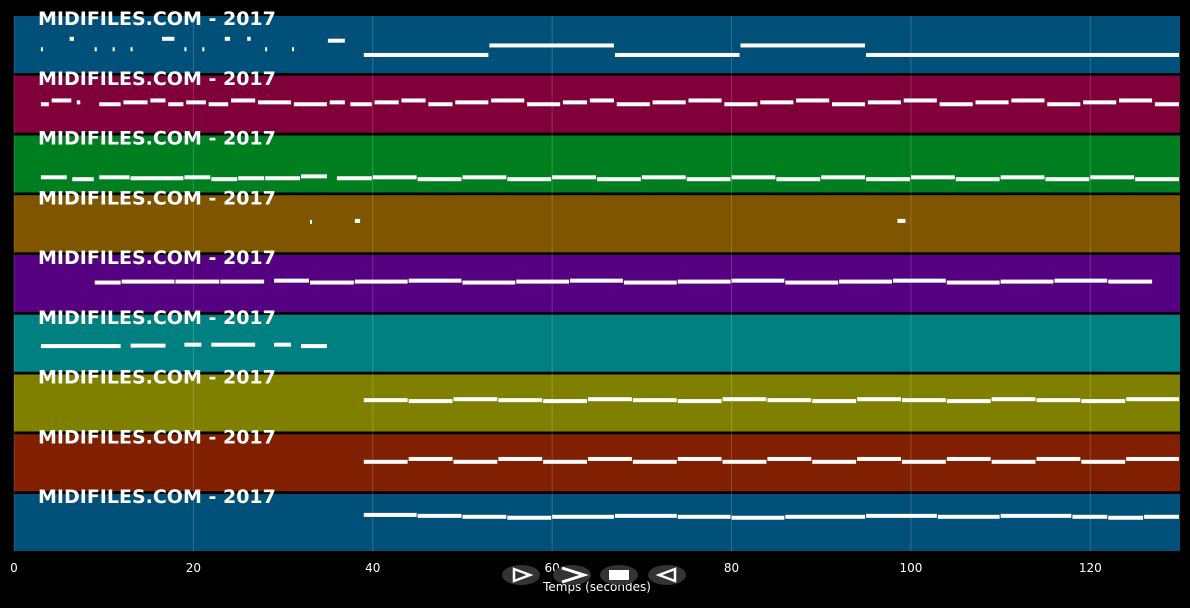  What do you see at coordinates (193, 568) in the screenshot?
I see `x-tick-label: 20` at bounding box center [193, 568].